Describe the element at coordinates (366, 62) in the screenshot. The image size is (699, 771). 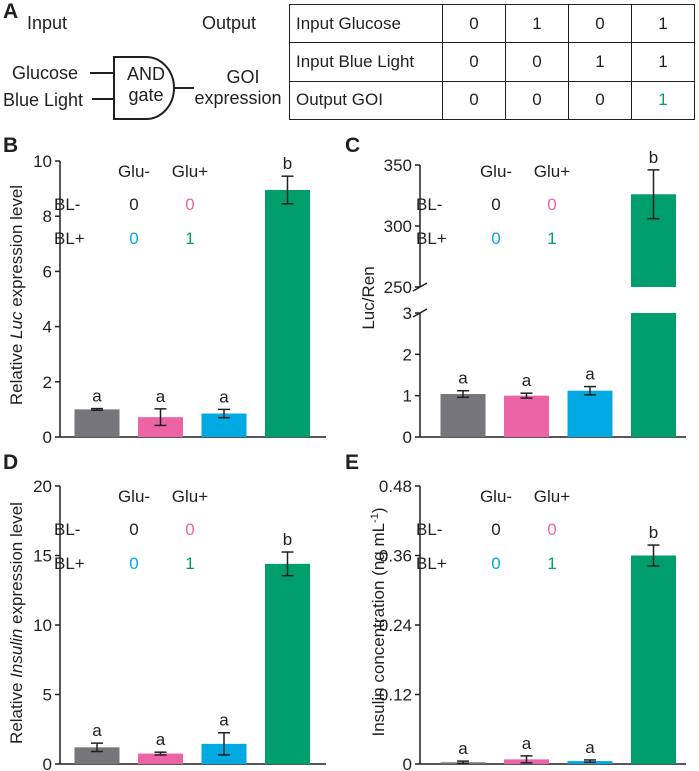
I see `truth-row-label: Input Blue Light` at that location.